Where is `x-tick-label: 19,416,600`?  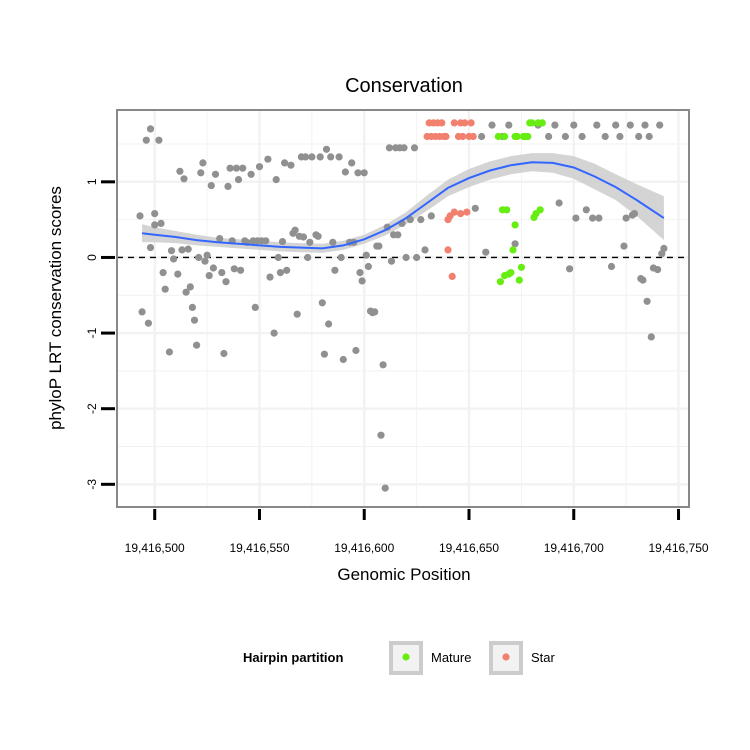 x-tick-label: 19,416,600 is located at coordinates (364, 548).